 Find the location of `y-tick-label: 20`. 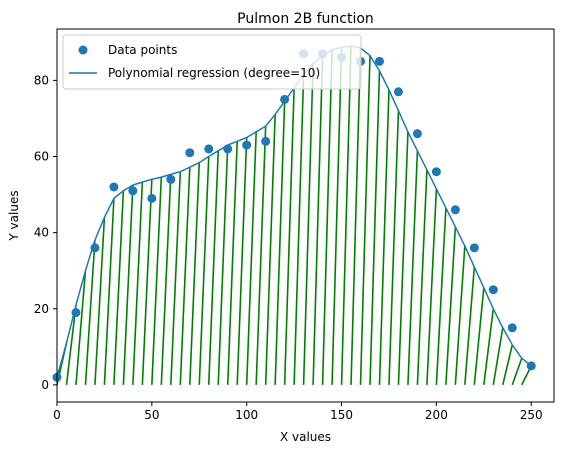

y-tick-label: 20 is located at coordinates (41, 309).